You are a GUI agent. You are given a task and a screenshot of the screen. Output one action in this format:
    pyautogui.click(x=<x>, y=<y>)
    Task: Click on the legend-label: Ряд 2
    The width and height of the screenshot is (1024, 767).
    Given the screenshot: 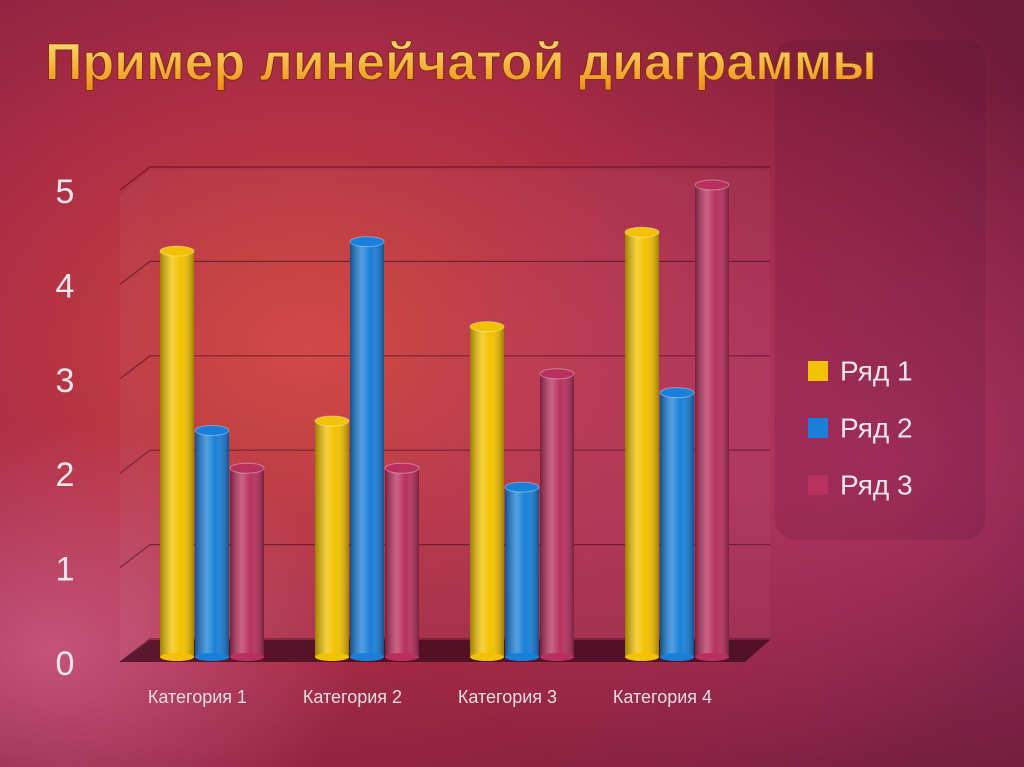 What is the action you would take?
    pyautogui.click(x=876, y=427)
    